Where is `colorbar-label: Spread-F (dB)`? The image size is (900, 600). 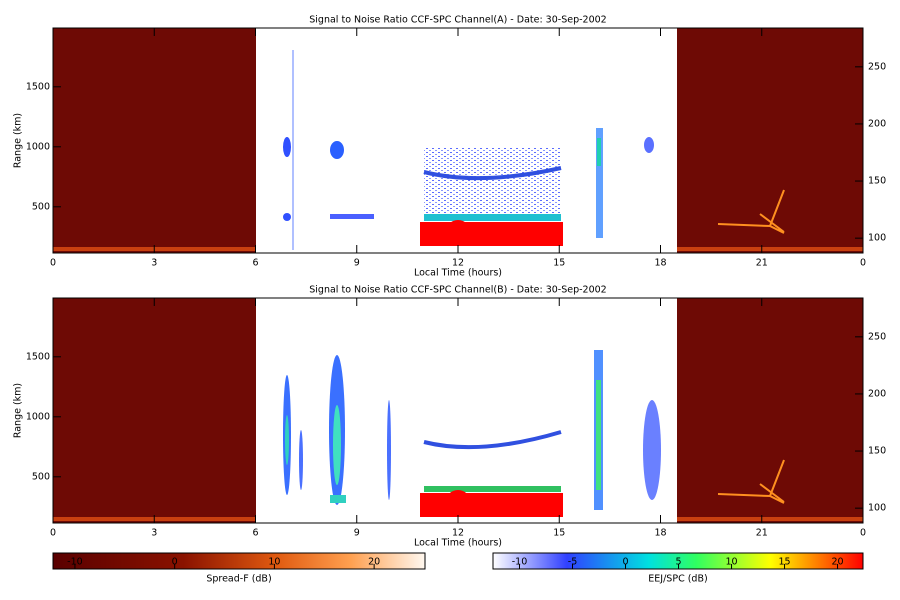
colorbar-label: Spread-F (dB) is located at coordinates (238, 579).